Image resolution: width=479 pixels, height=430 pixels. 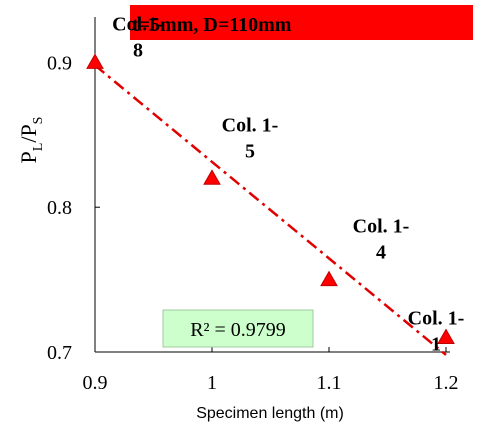 What do you see at coordinates (138, 24) in the screenshot?
I see `data-point-label-line: Col.1-` at bounding box center [138, 24].